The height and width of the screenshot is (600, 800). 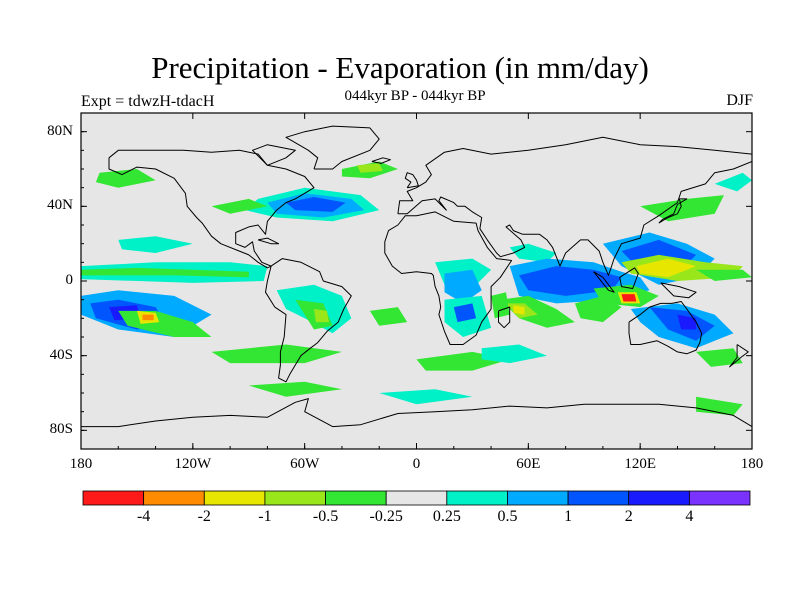 I want to click on colorbar, so click(x=416, y=498).